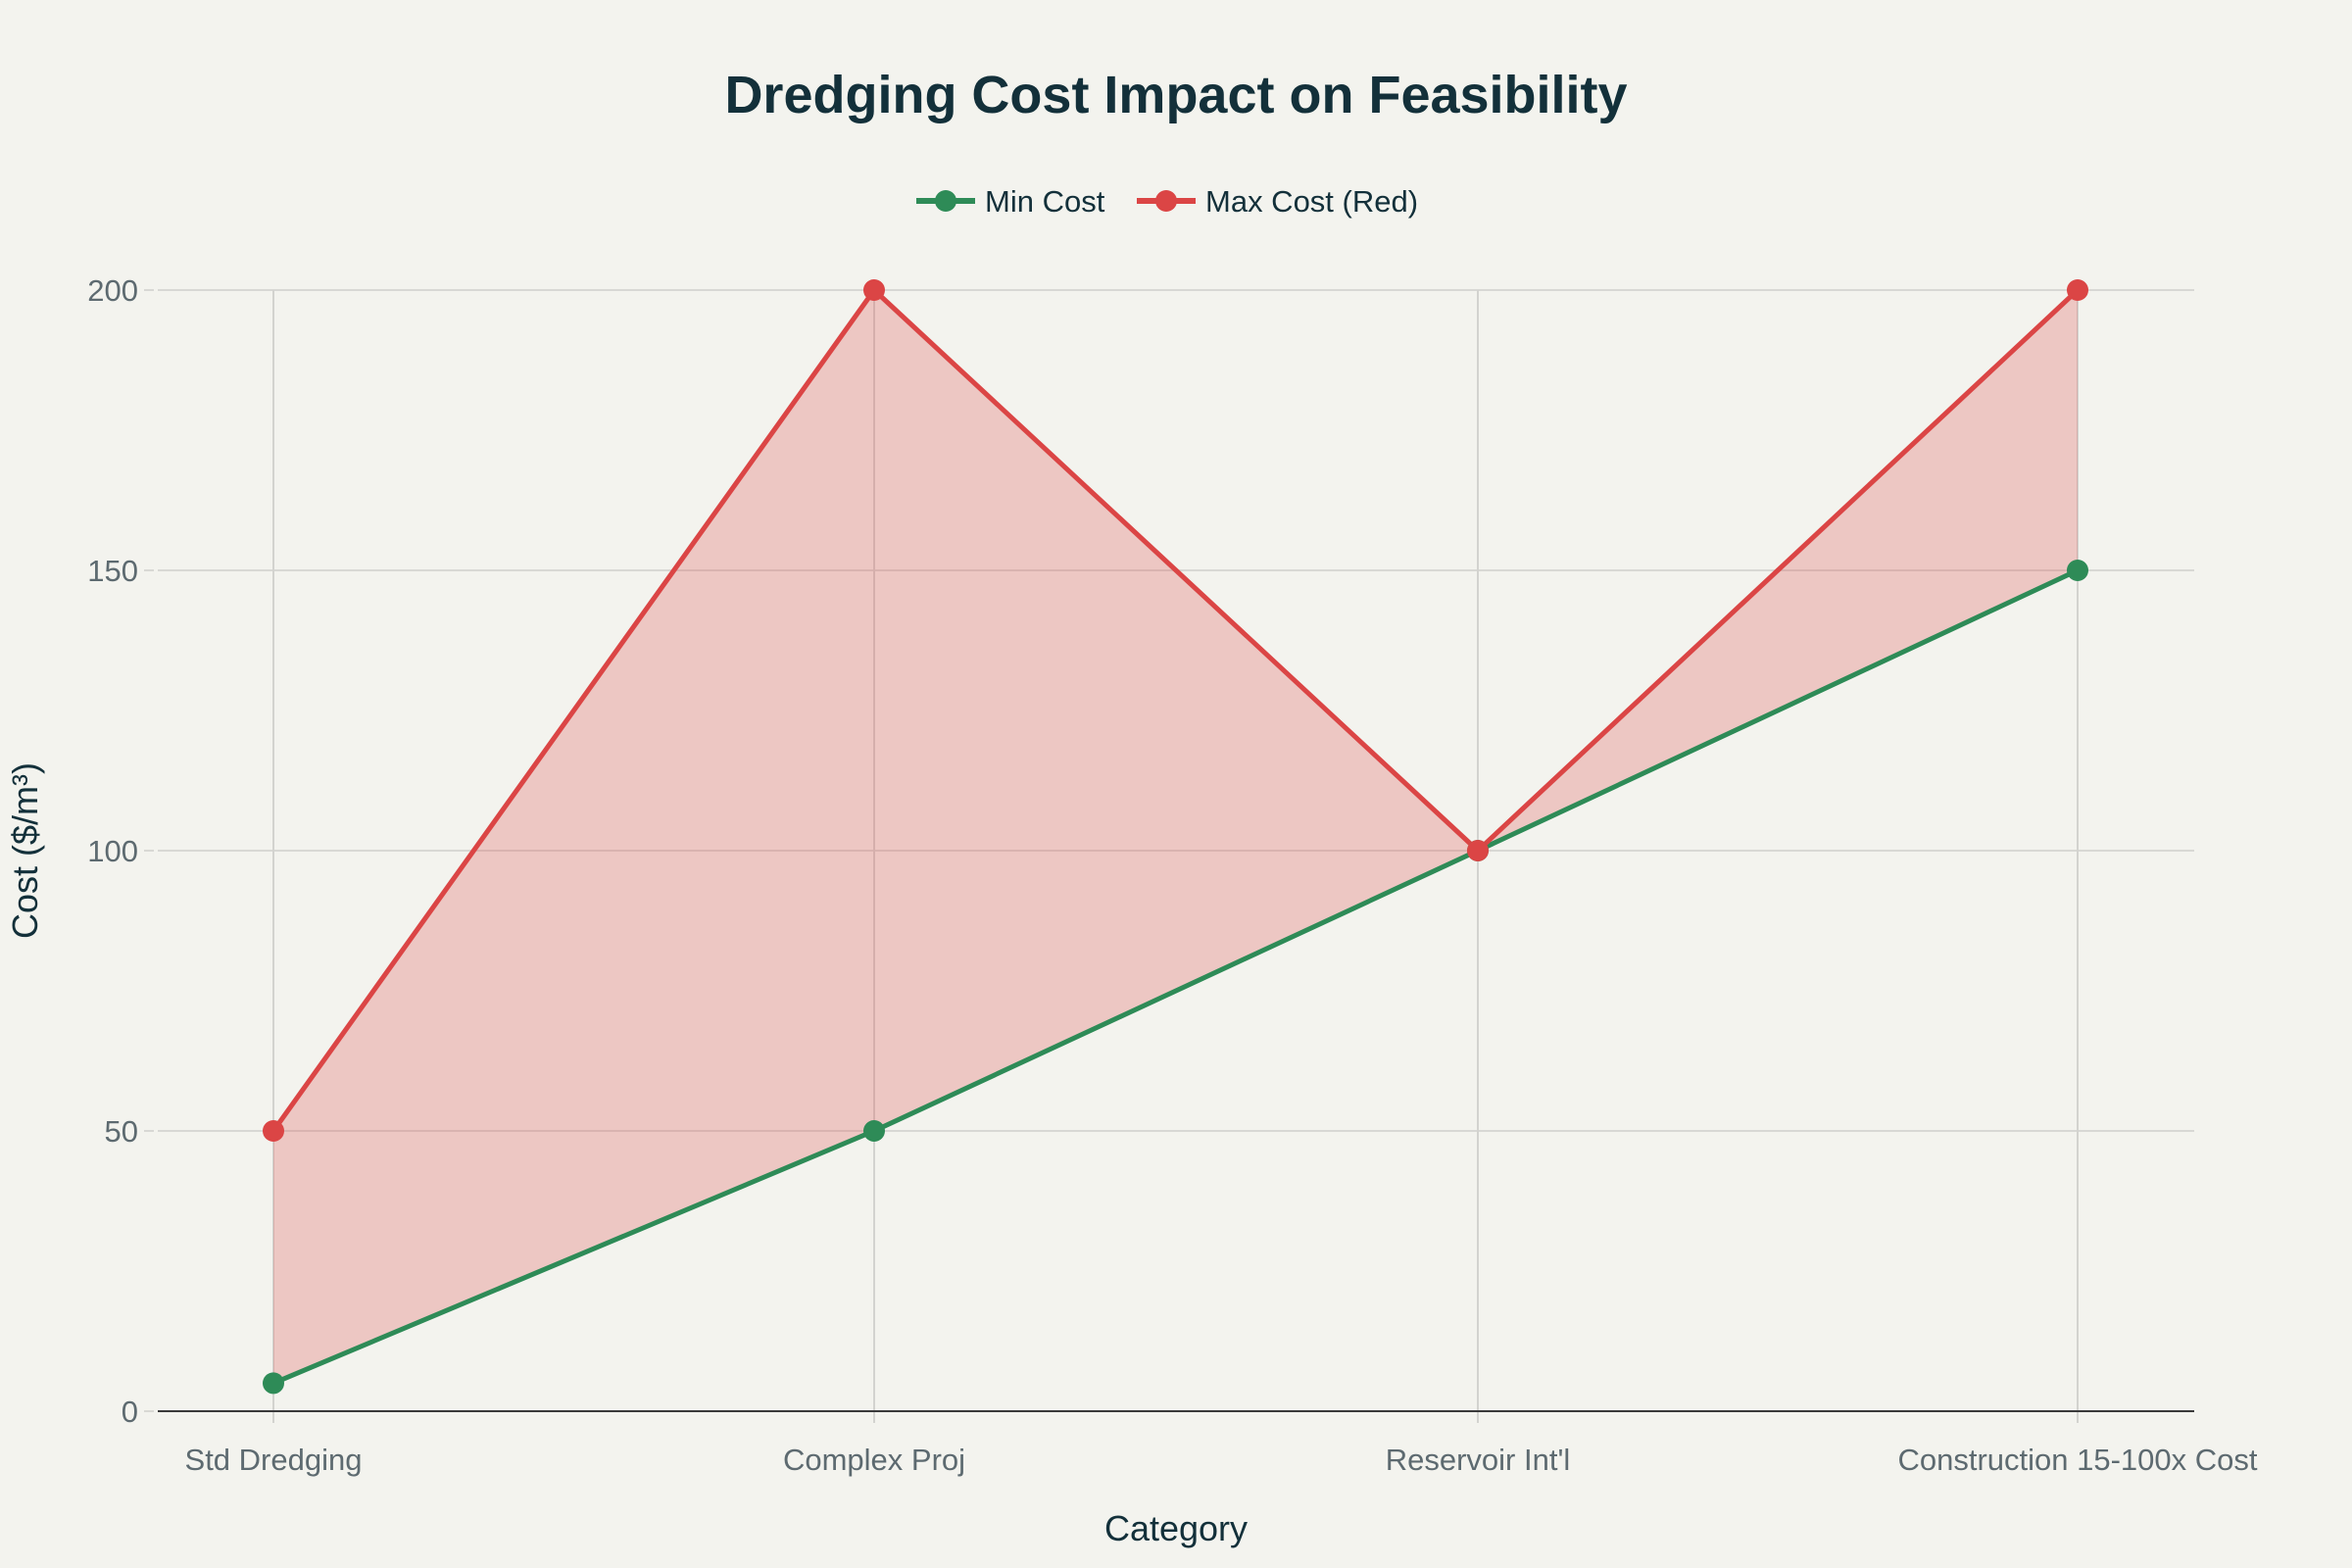 This screenshot has width=2352, height=1568. What do you see at coordinates (1176, 1528) in the screenshot?
I see `x-axis-label: Category` at bounding box center [1176, 1528].